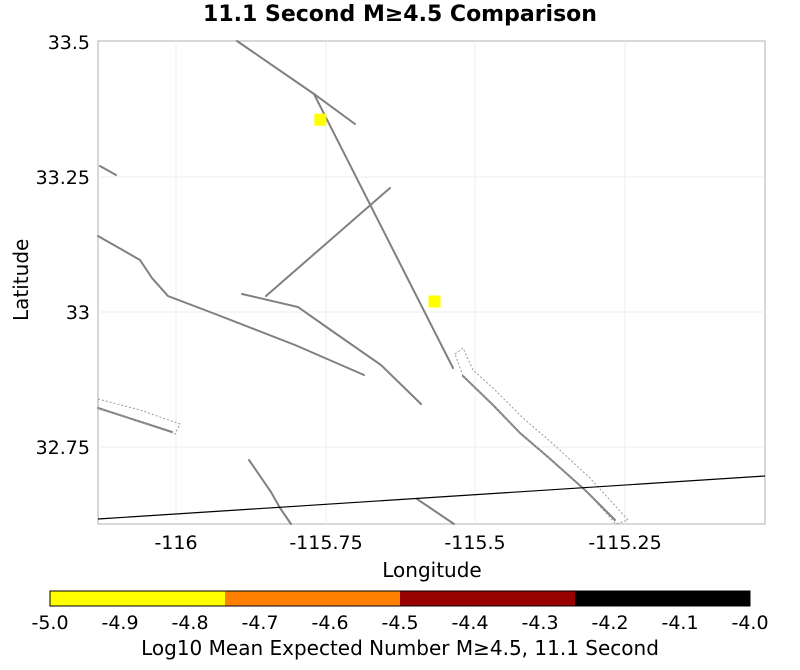  What do you see at coordinates (326, 543) in the screenshot?
I see `x-tick-label: -115.75` at bounding box center [326, 543].